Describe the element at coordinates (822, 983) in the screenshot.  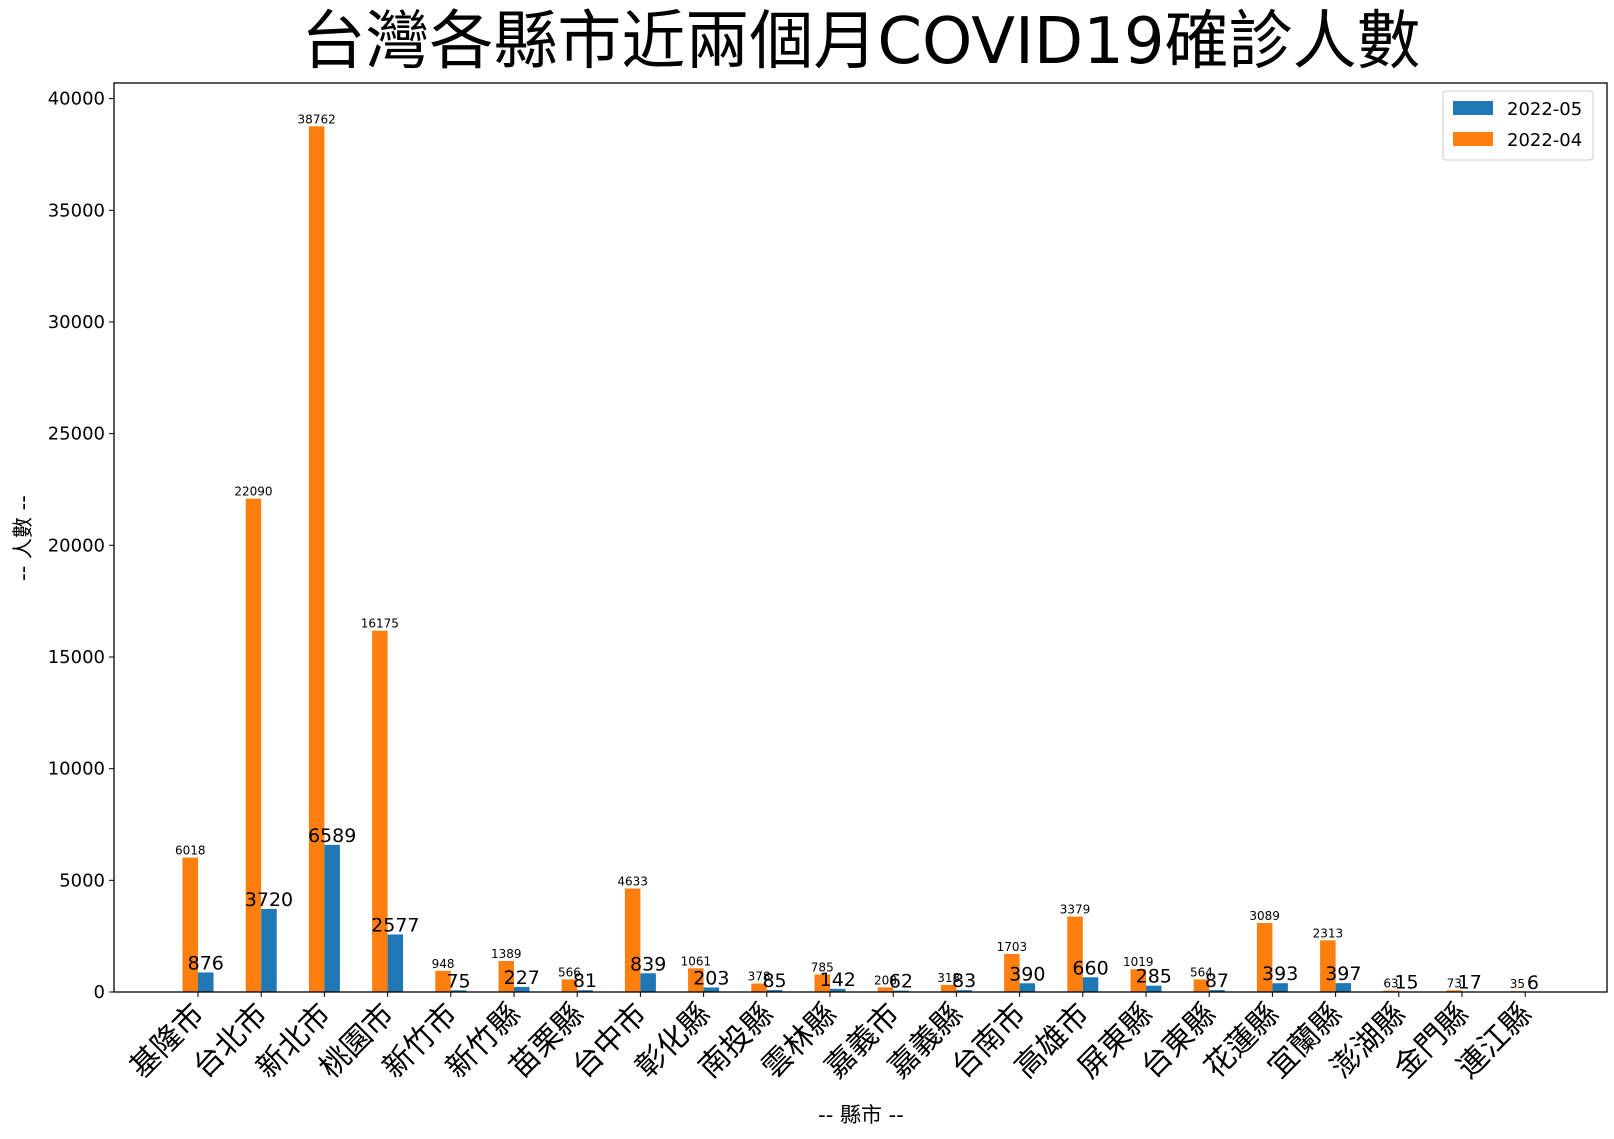
I see `bar-2022-04-雲林縣` at that location.